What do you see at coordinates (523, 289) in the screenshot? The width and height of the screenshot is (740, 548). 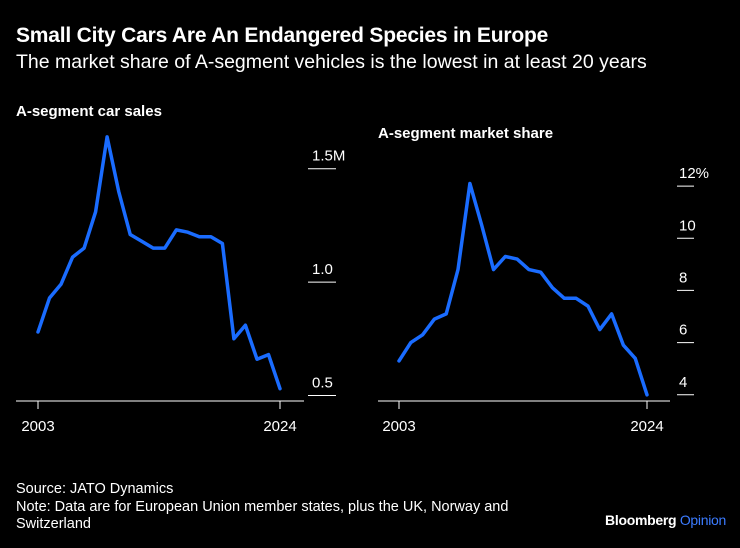 I see `share-series-line` at bounding box center [523, 289].